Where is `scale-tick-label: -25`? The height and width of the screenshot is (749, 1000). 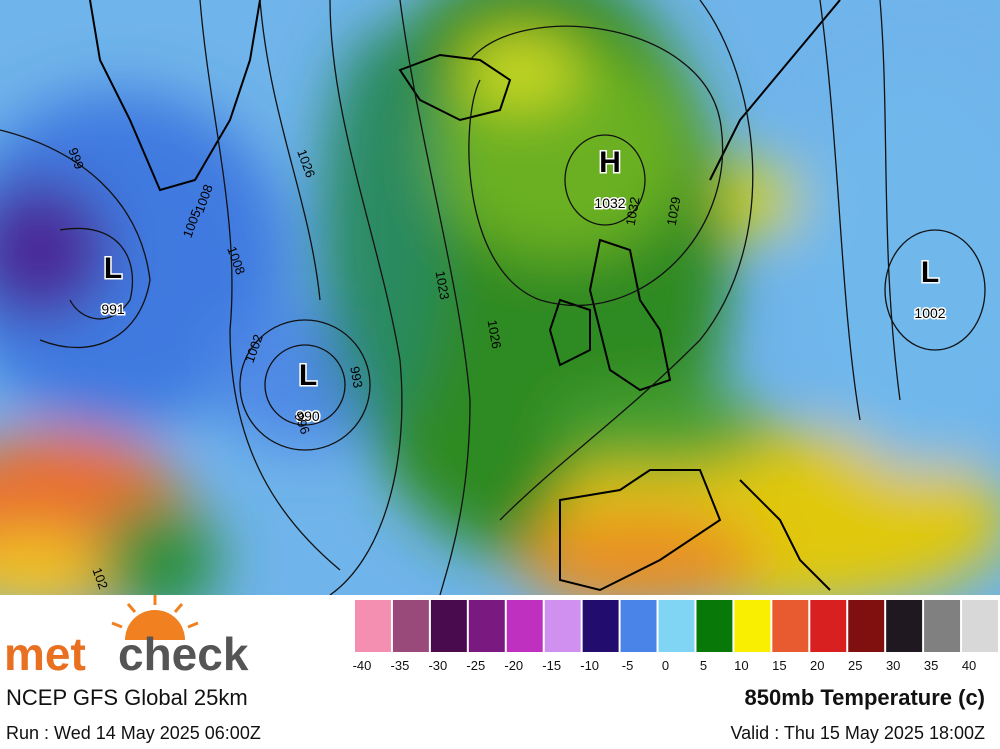 scale-tick-label: -25 is located at coordinates (475, 665).